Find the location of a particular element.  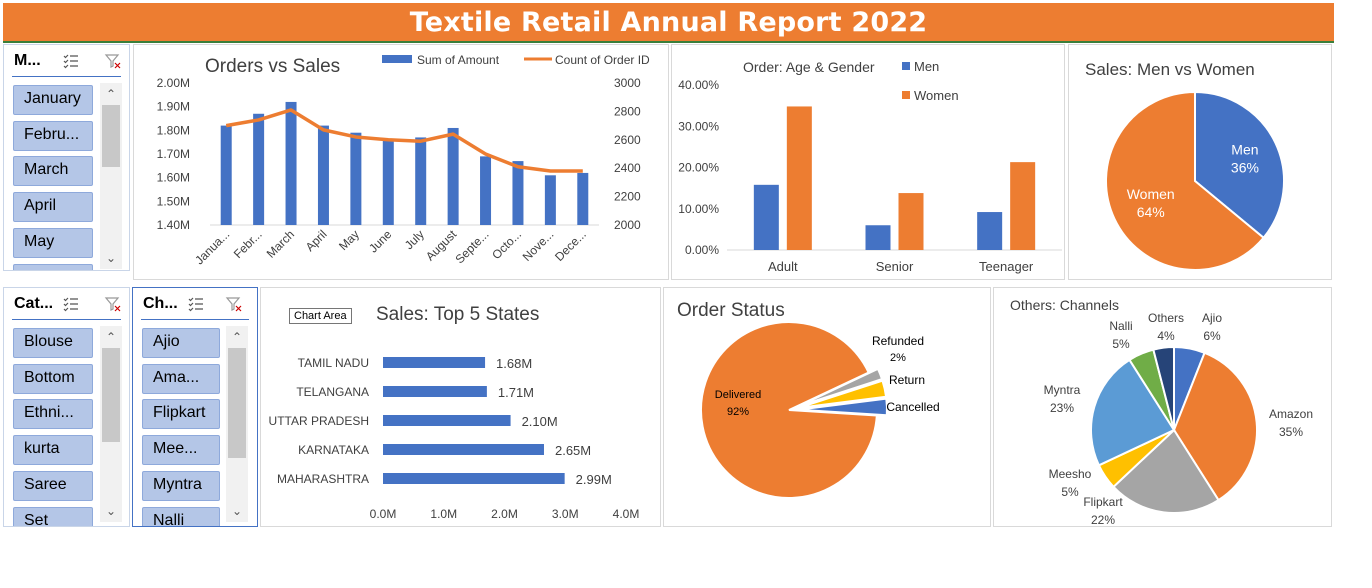

month-slicer-scrollbar: ⌃ ⌄ is located at coordinates (111, 176).